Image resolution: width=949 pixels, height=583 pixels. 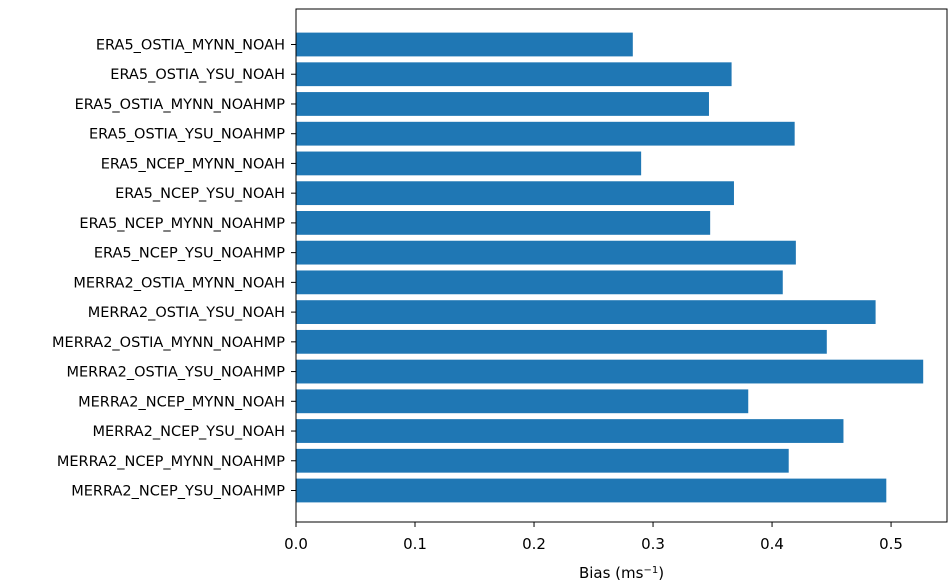 I want to click on y-tick-label: MERRA2_NCEP_MYNN_NOAH, so click(x=181, y=402).